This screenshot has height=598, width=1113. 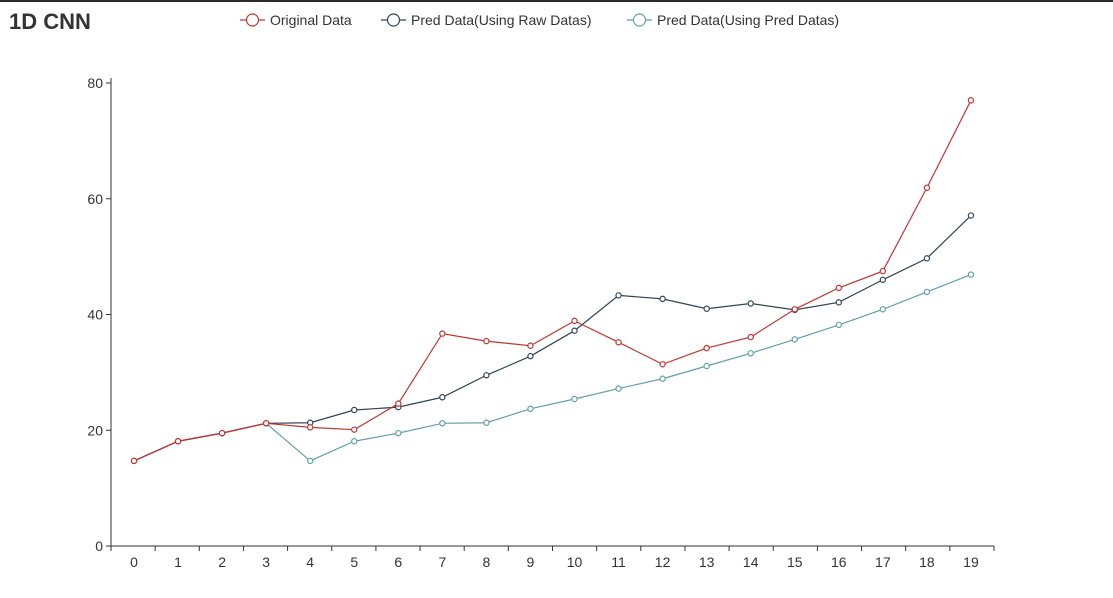 I want to click on x-tick-label: 19, so click(x=971, y=562).